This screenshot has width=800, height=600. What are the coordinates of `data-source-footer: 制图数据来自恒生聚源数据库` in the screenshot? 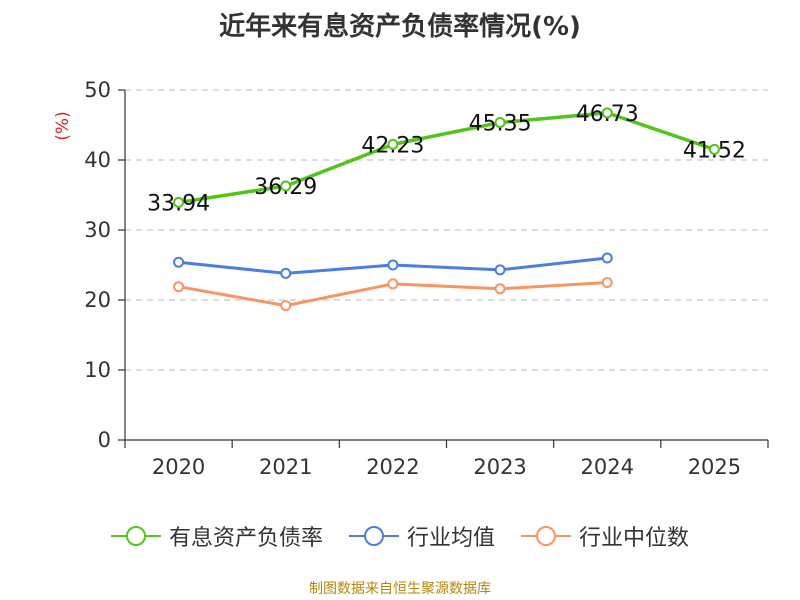 It's located at (400, 589).